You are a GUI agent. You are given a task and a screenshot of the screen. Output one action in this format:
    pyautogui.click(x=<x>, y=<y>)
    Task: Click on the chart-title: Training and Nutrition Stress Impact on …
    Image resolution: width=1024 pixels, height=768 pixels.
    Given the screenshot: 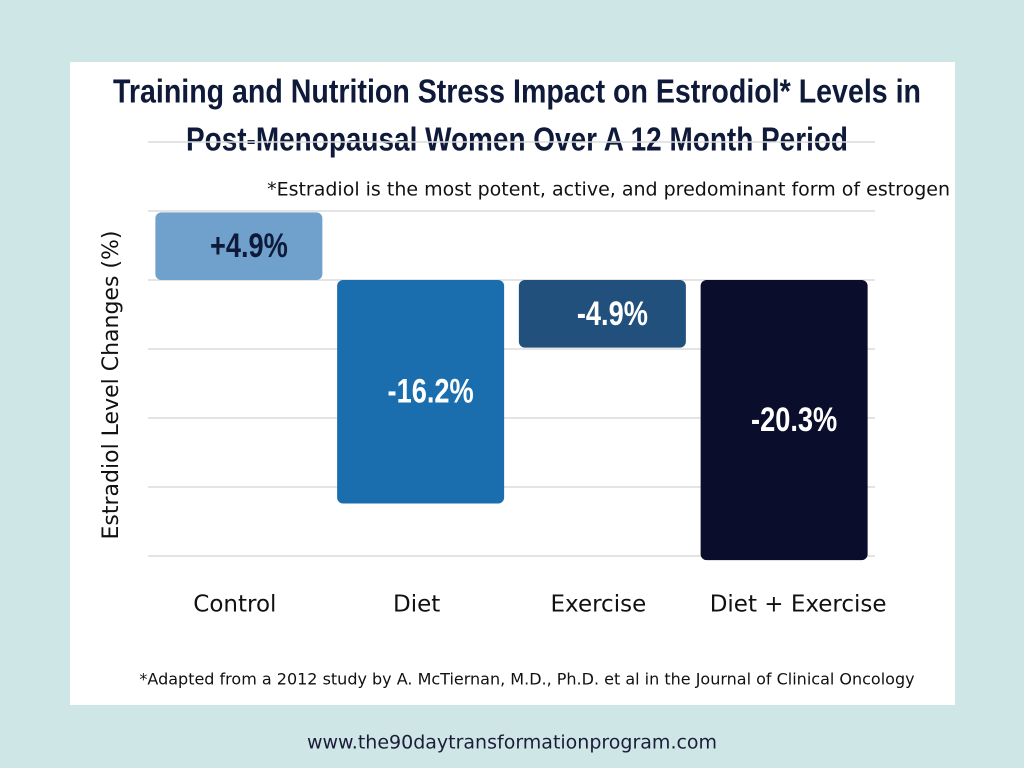 What is the action you would take?
    pyautogui.click(x=517, y=91)
    